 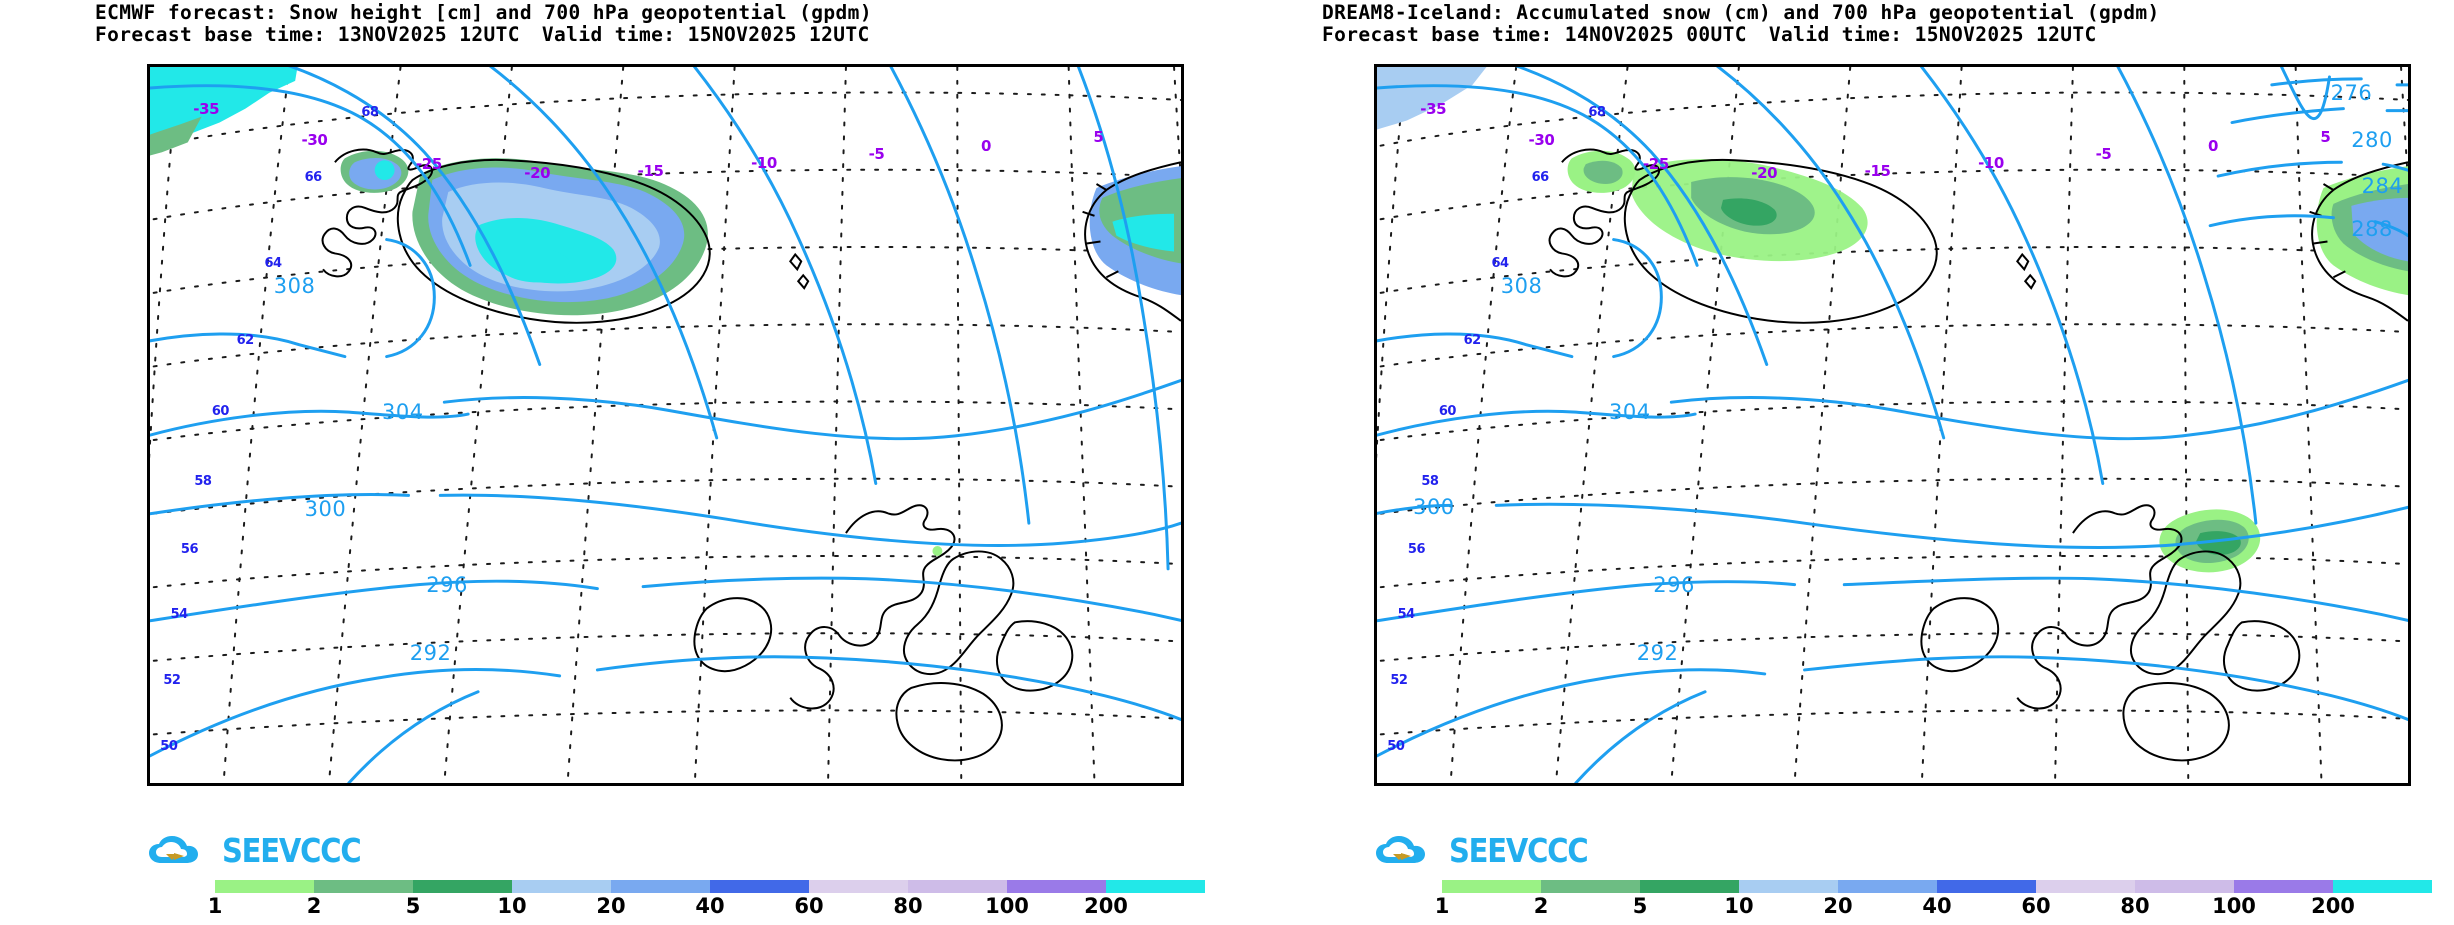 I want to click on norway-coastline-ecmwf, so click(x=1131, y=241).